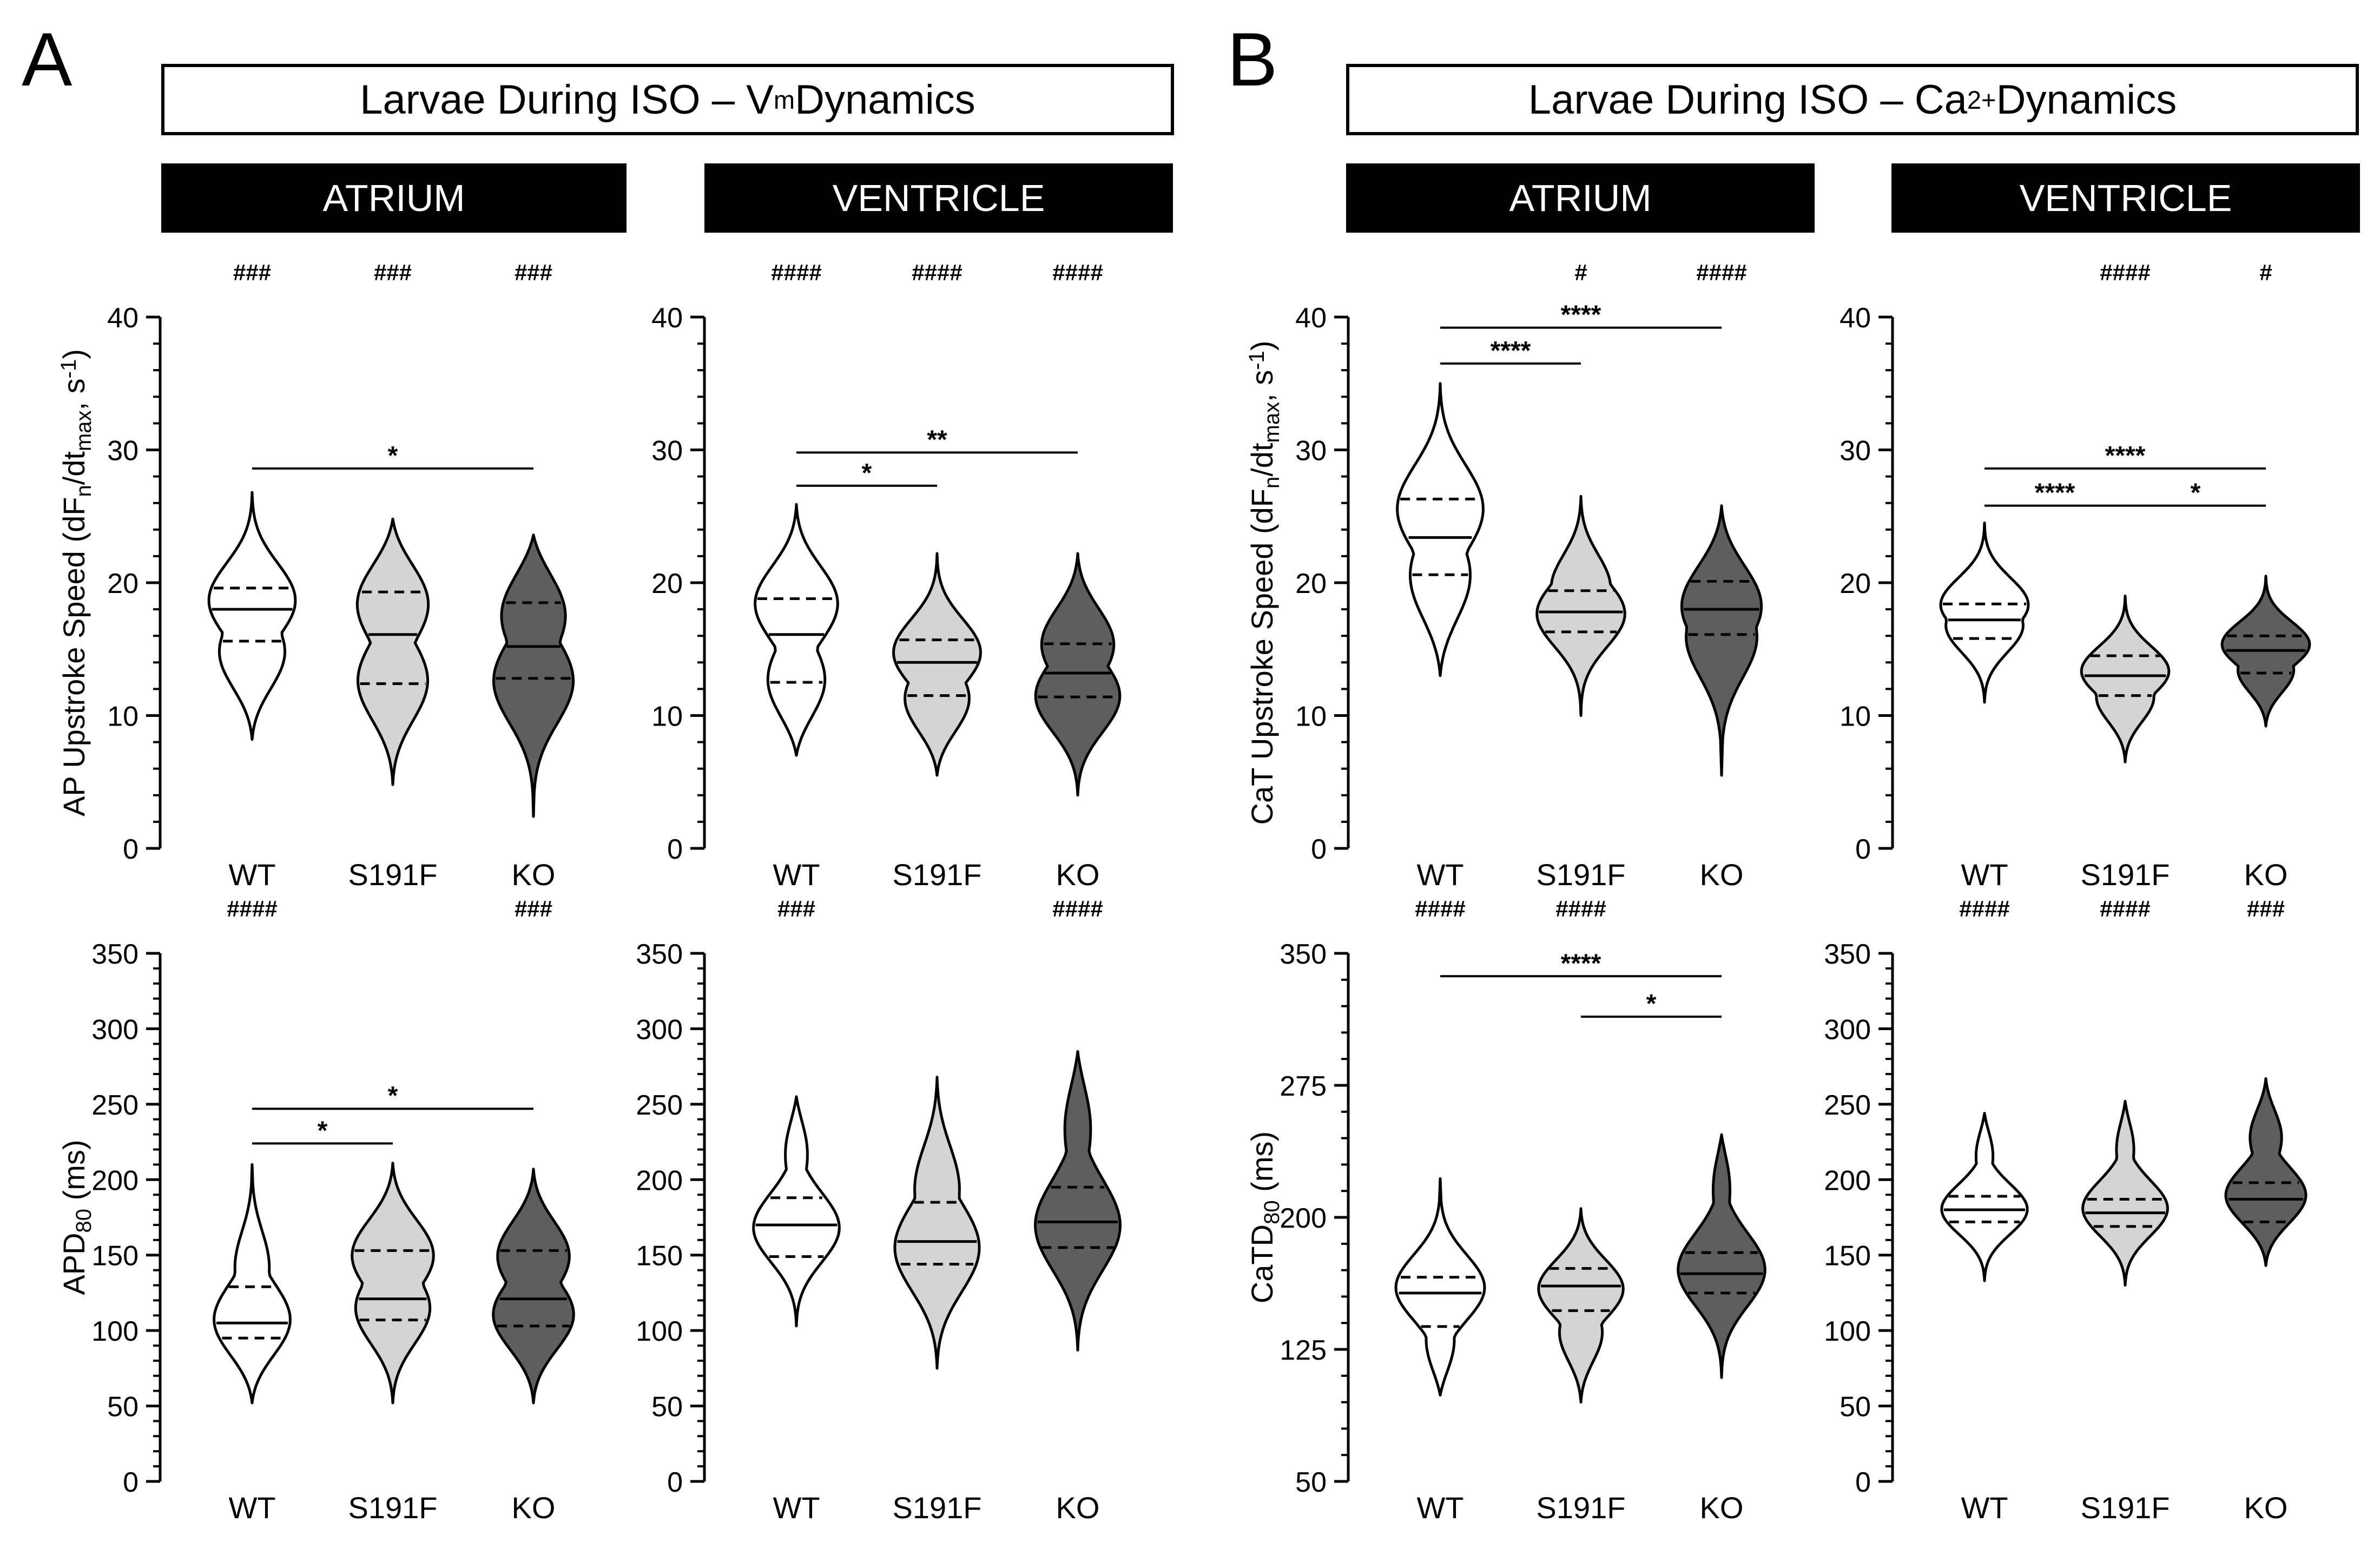  I want to click on x-tick-label-A-atrium-up: KO, so click(534, 875).